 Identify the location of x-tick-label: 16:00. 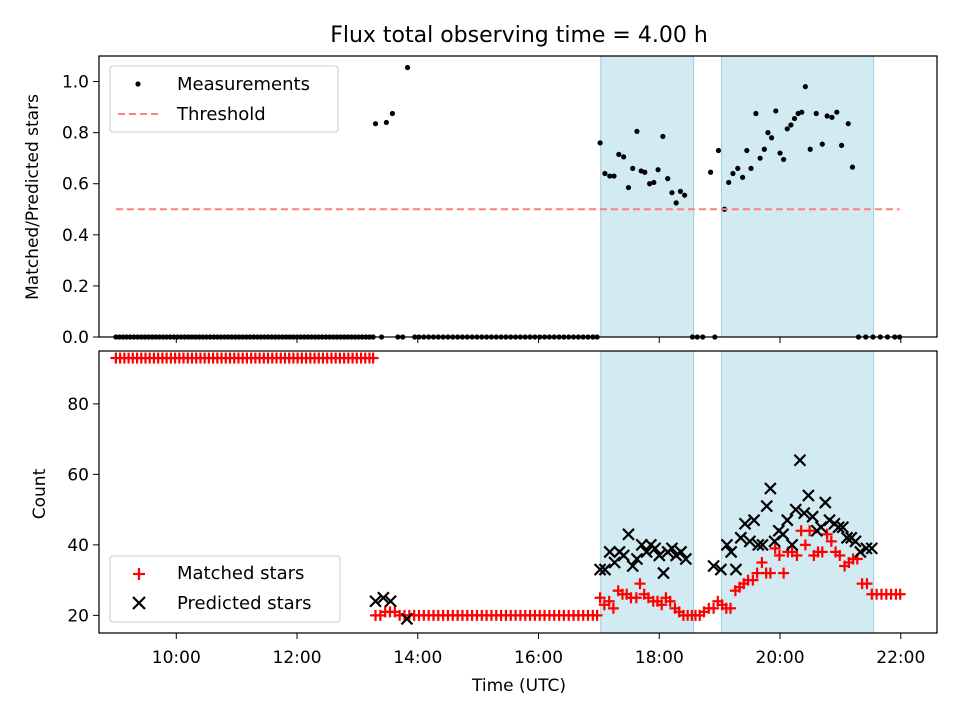
(538, 658).